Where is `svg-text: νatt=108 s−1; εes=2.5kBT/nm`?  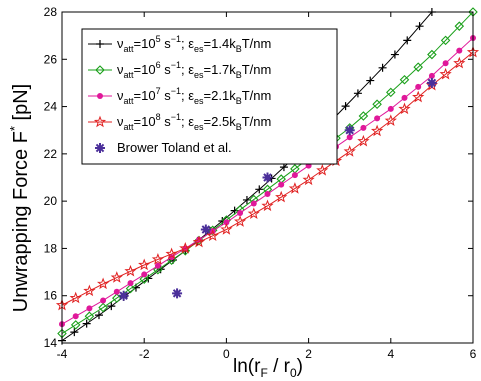
svg-text: νatt=108 s−1; εes=2.5kBT/nm is located at coordinates (194, 122).